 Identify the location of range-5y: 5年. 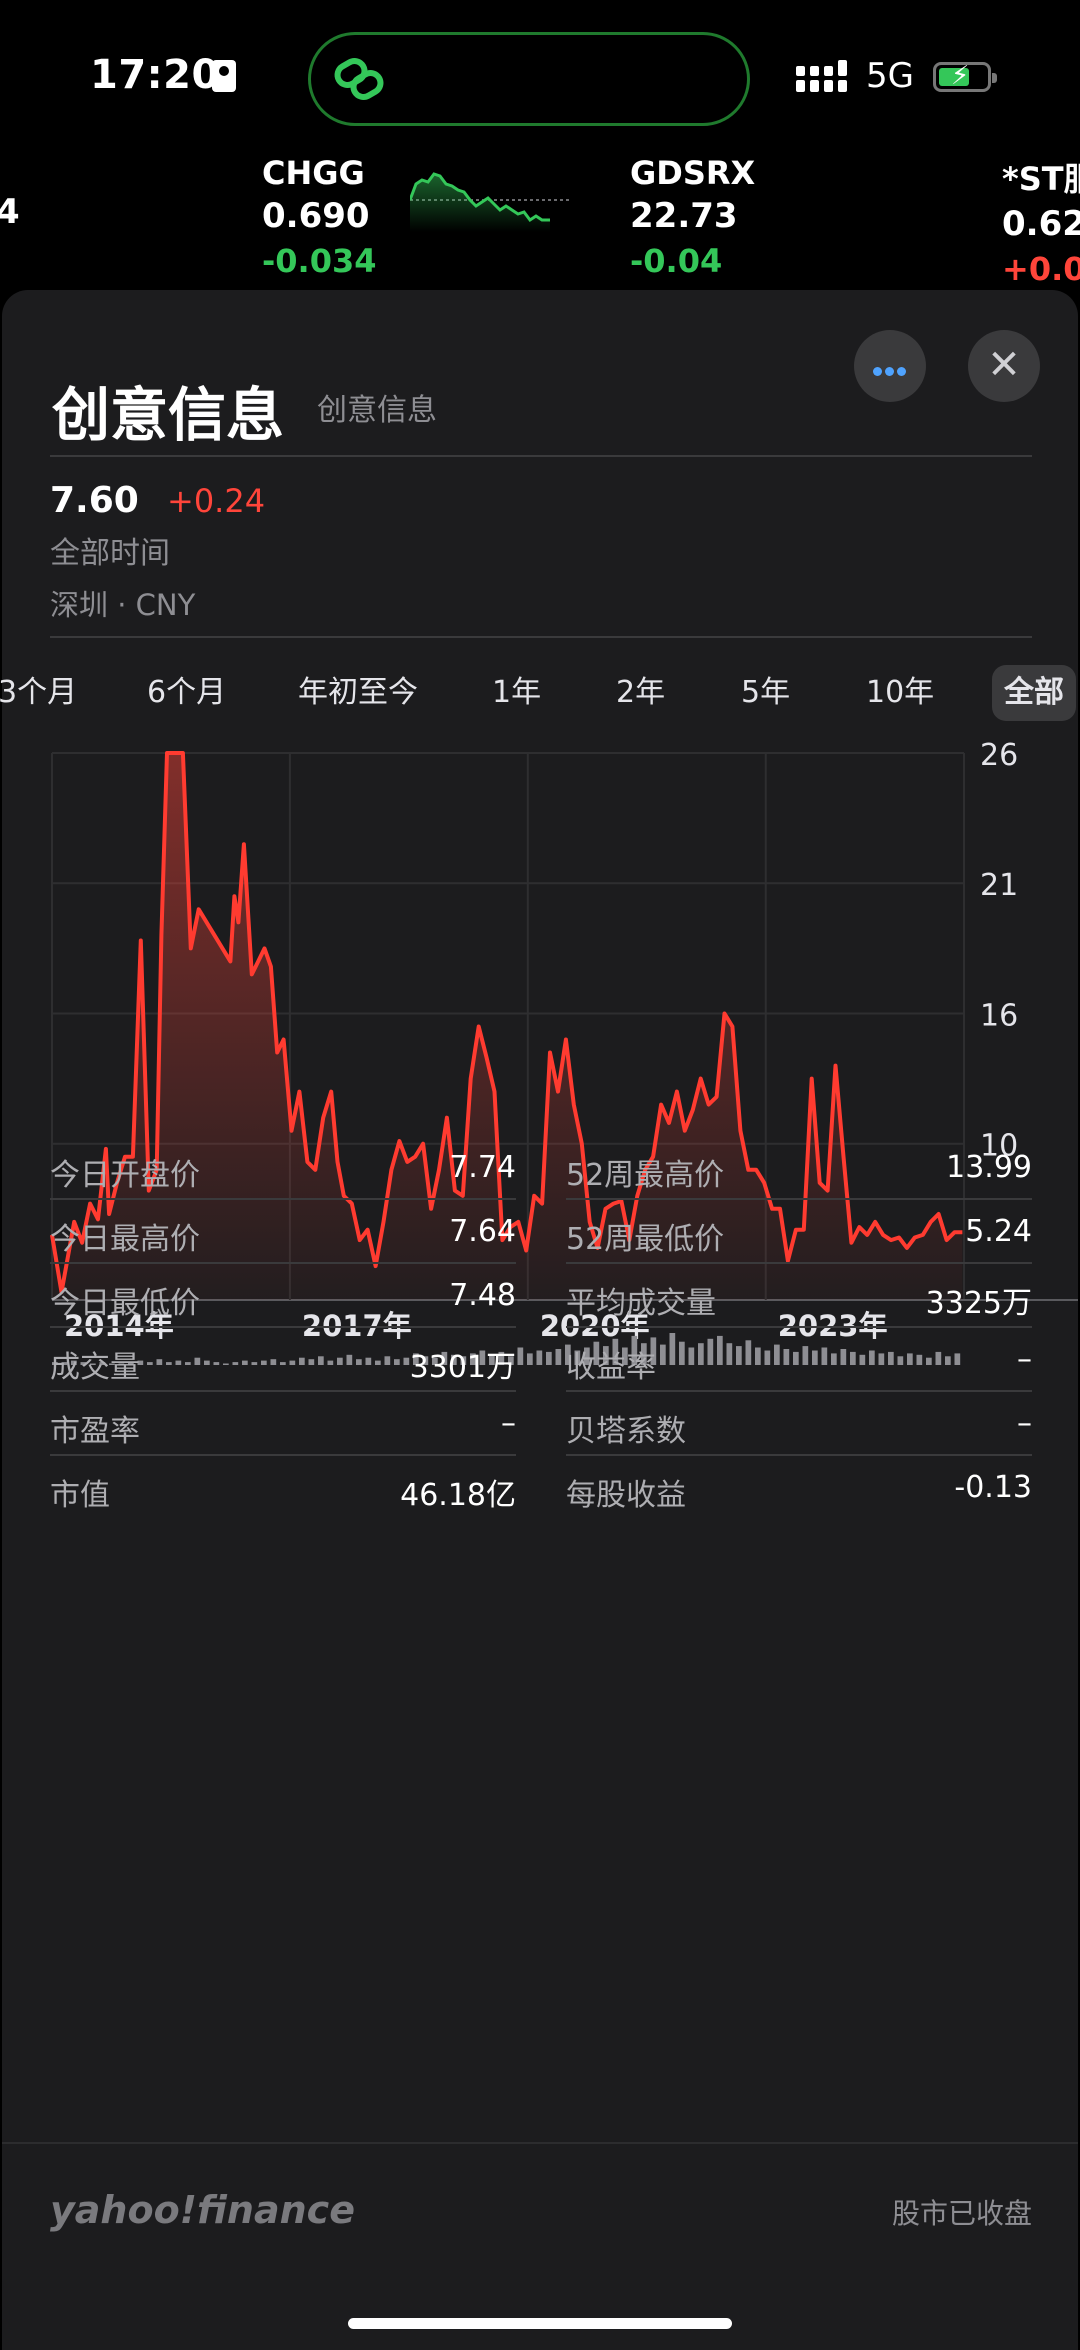
(766, 692).